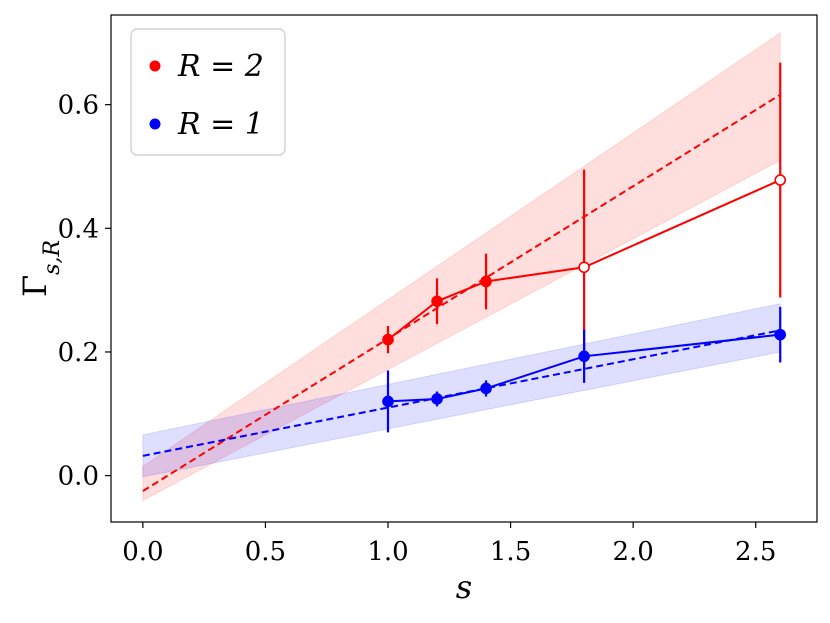 The image size is (830, 623). Describe the element at coordinates (78, 106) in the screenshot. I see `y-tick-label: 0.6` at that location.